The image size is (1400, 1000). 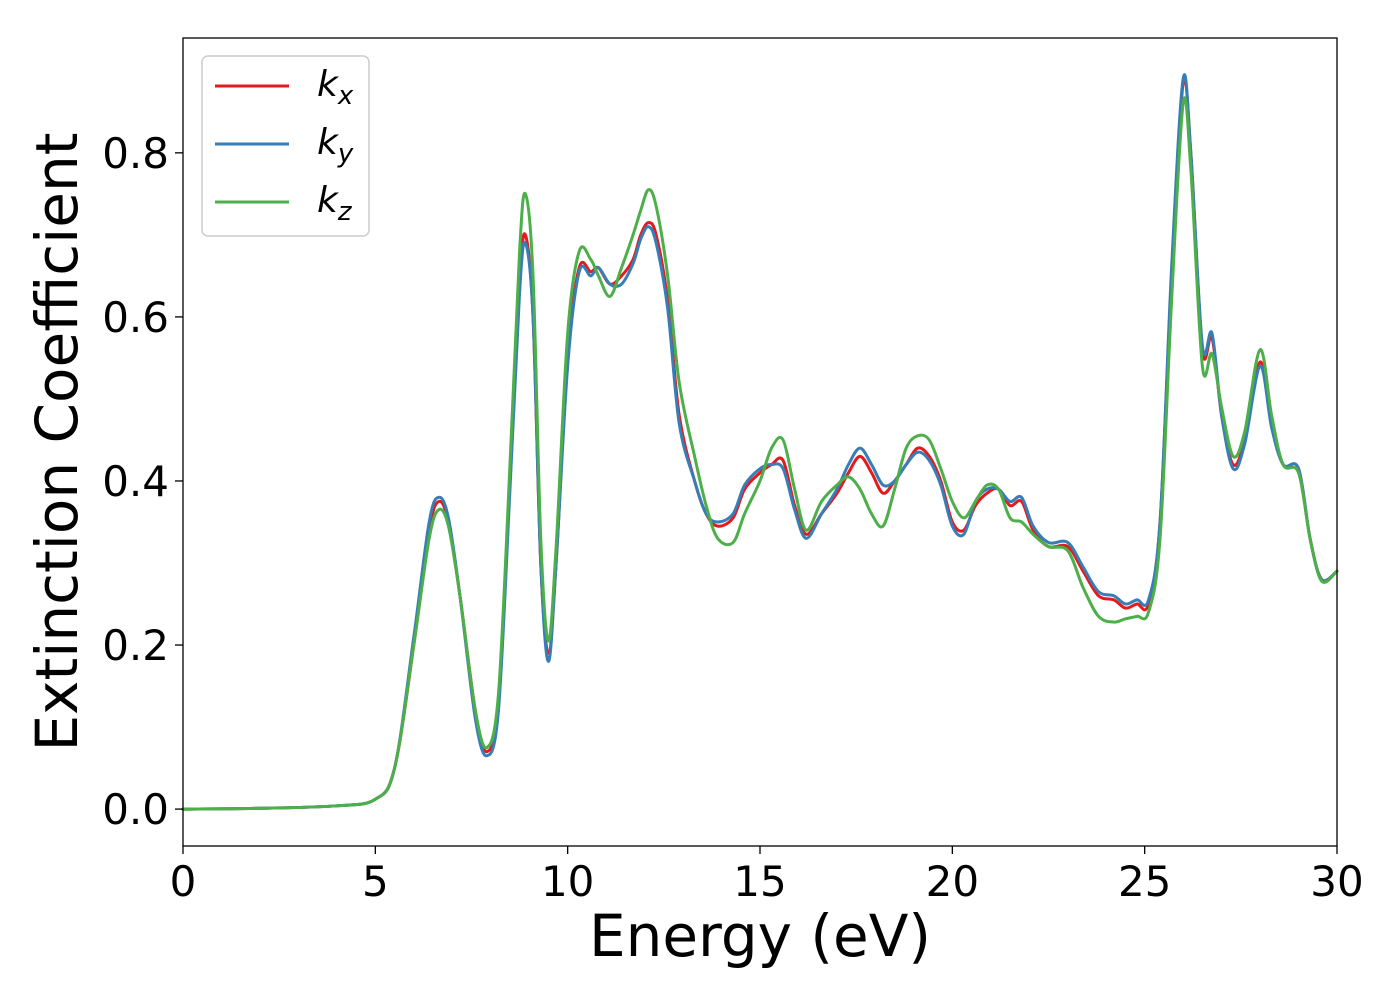 What do you see at coordinates (952, 881) in the screenshot?
I see `x-tick-label: 20` at bounding box center [952, 881].